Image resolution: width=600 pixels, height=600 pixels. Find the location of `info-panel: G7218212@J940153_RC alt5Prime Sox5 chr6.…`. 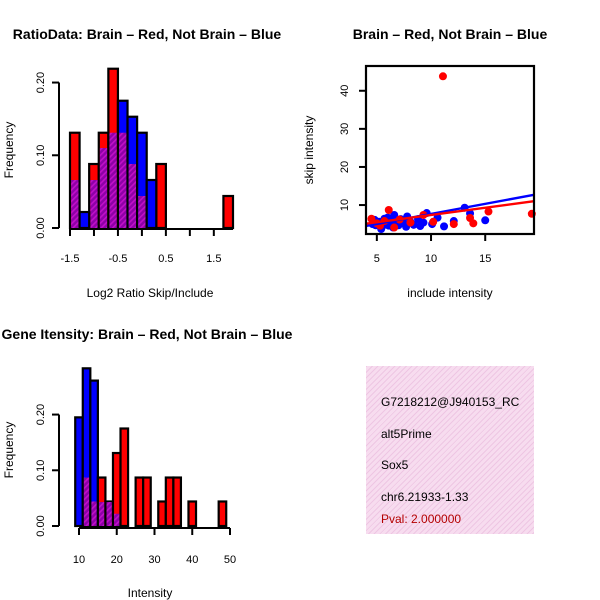

info-panel: G7218212@J940153_RC alt5Prime Sox5 chr6.… is located at coordinates (450, 450).